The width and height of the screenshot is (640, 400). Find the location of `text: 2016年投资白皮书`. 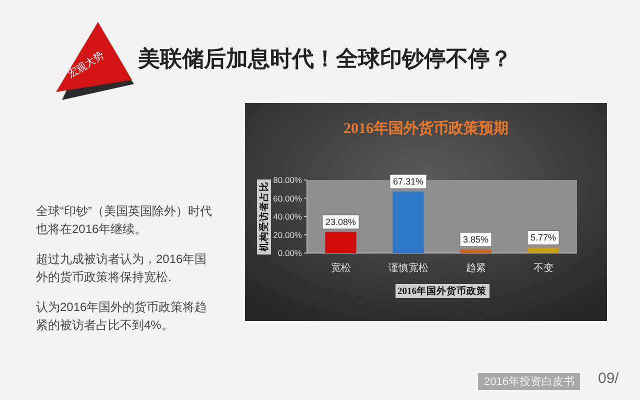

text: 2016年投资白皮书 is located at coordinates (529, 381).